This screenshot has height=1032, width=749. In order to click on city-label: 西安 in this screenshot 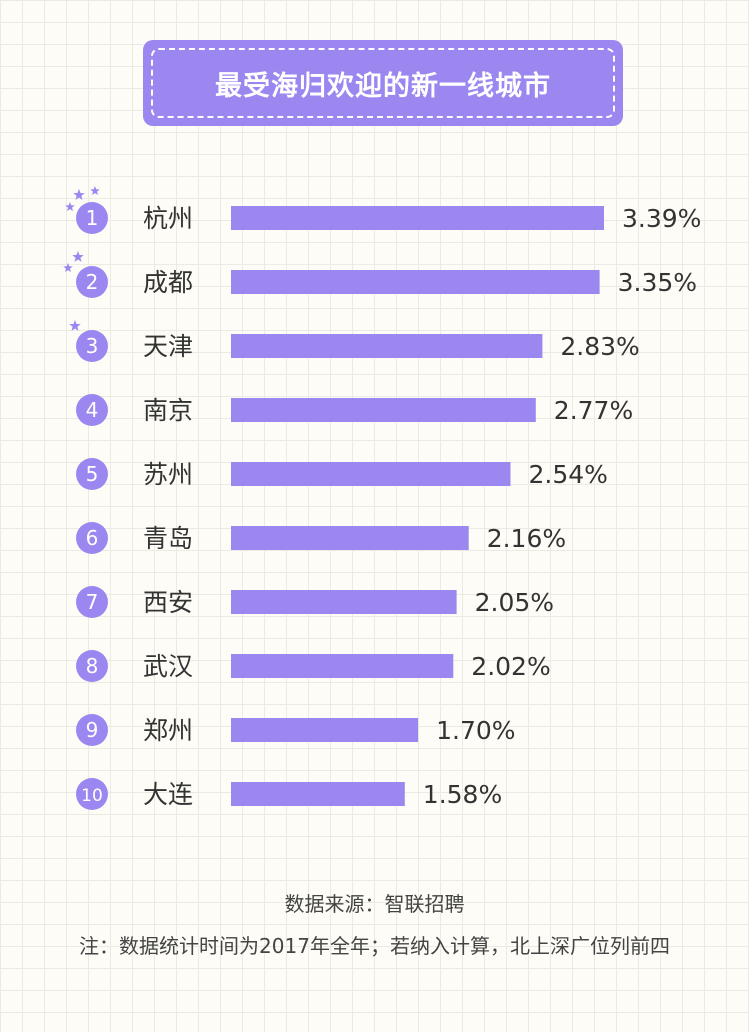, I will do `click(168, 602)`.